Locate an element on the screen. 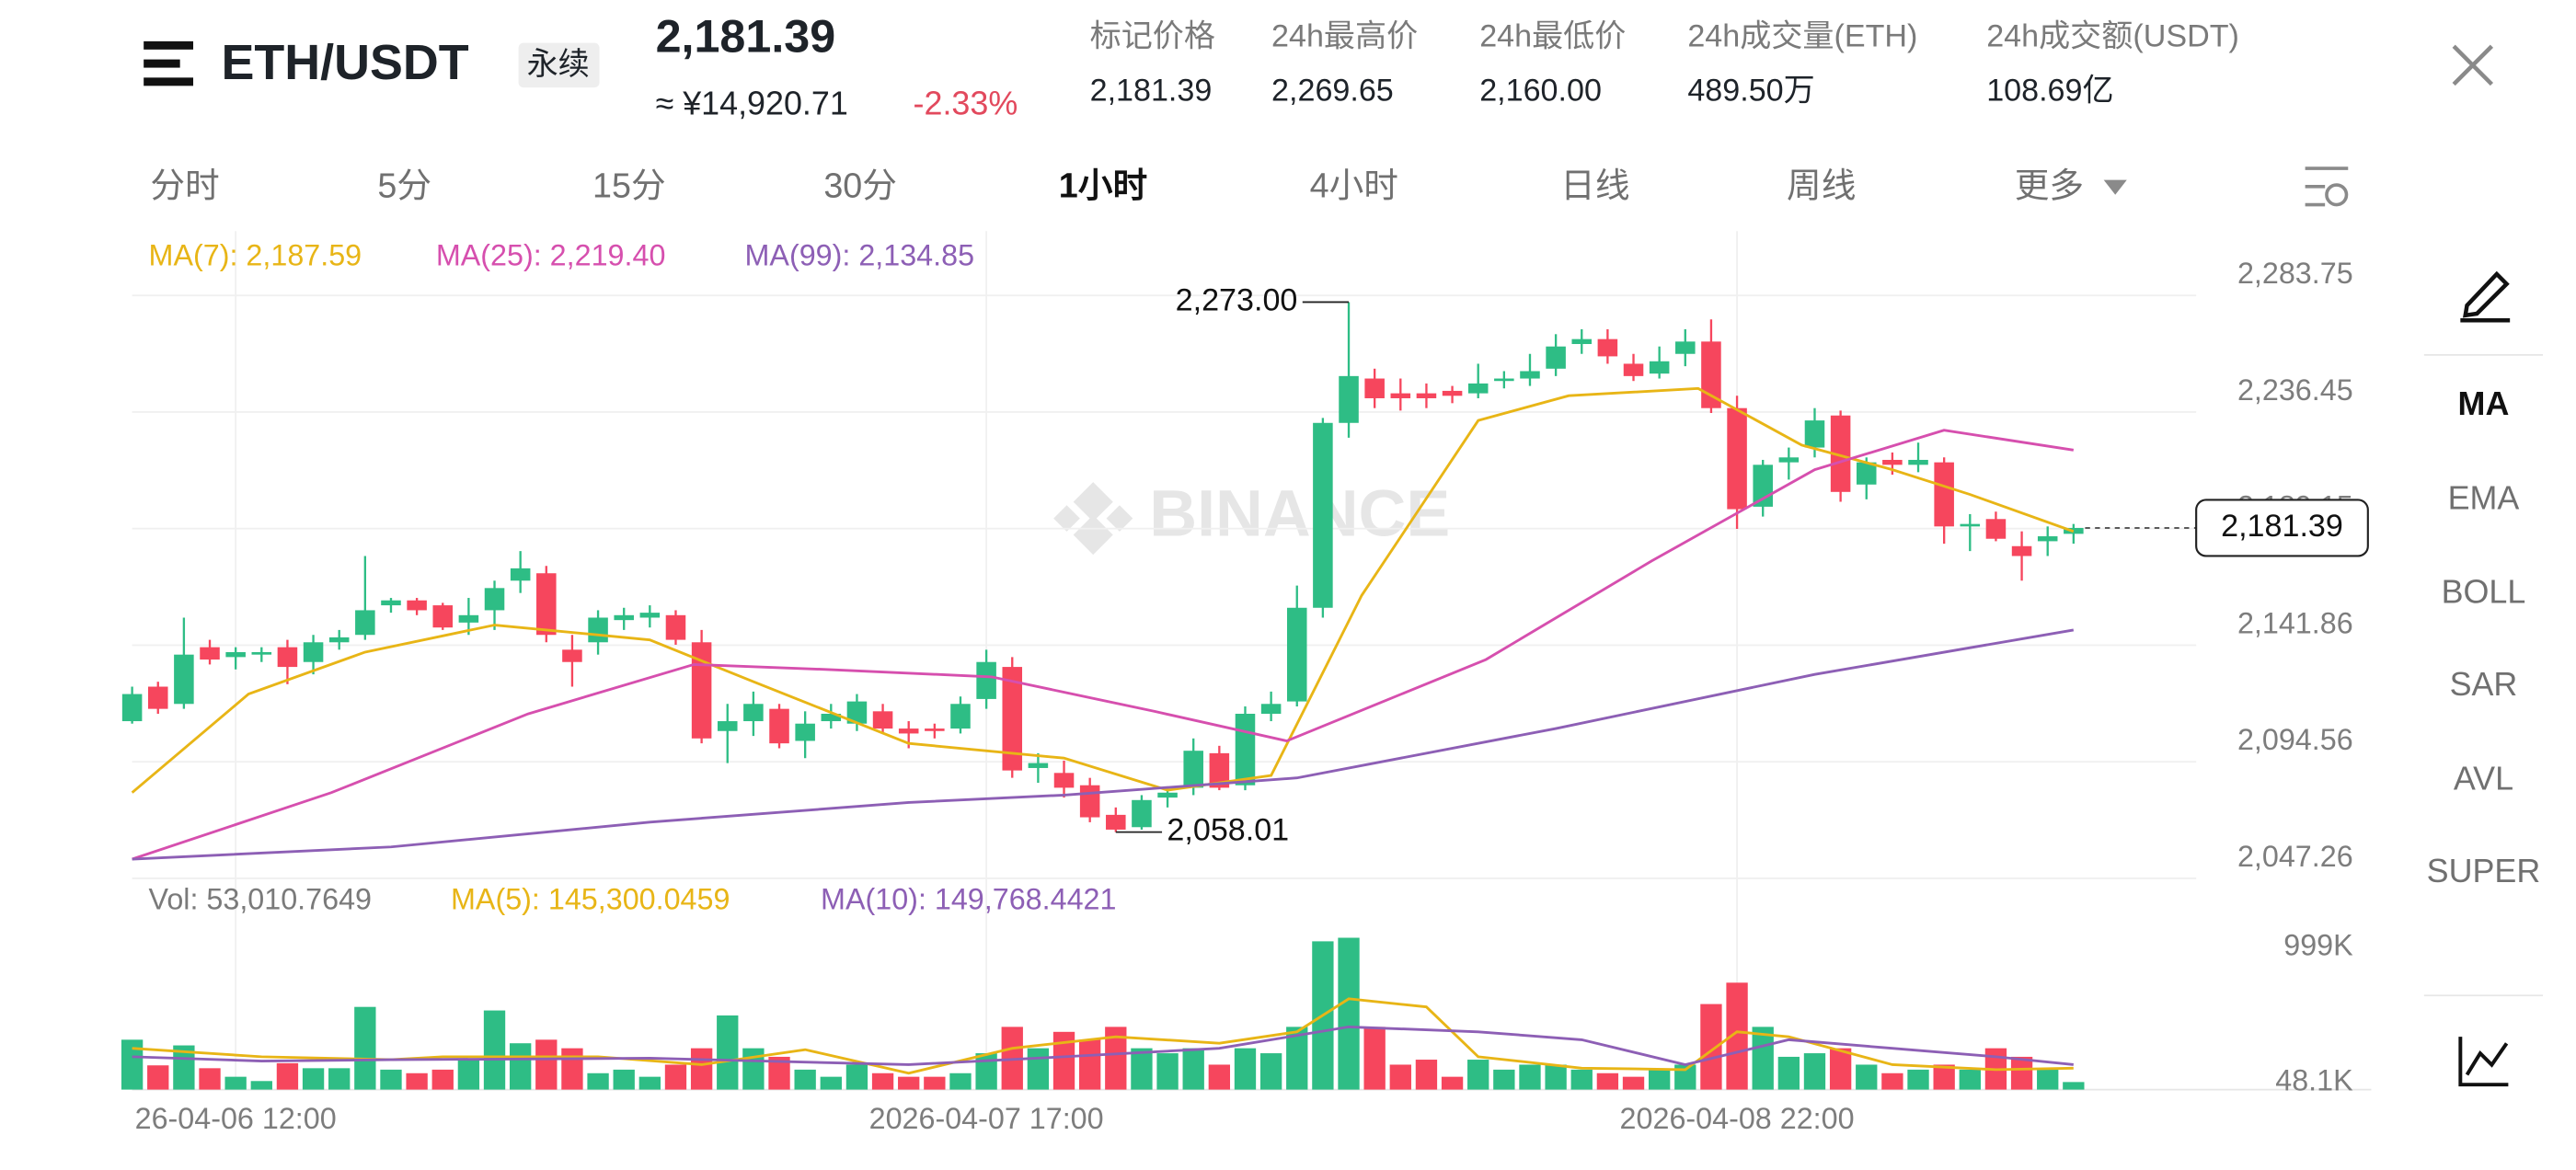 The image size is (2576, 1170). last-price: 2,181.39 is located at coordinates (746, 36).